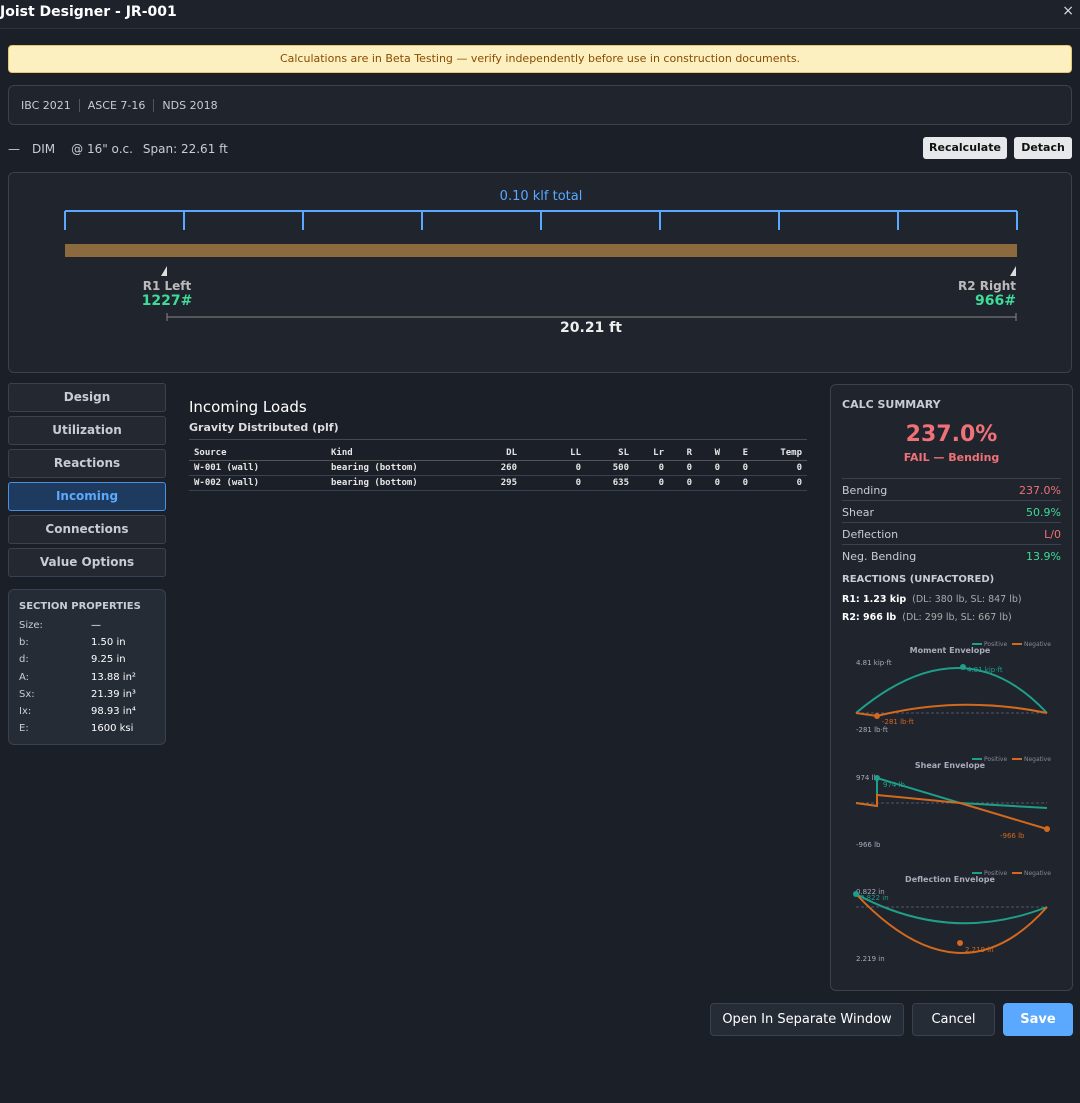 This screenshot has height=1103, width=1080. Describe the element at coordinates (965, 148) in the screenshot. I see `recalculate-button: Recalculate` at that location.